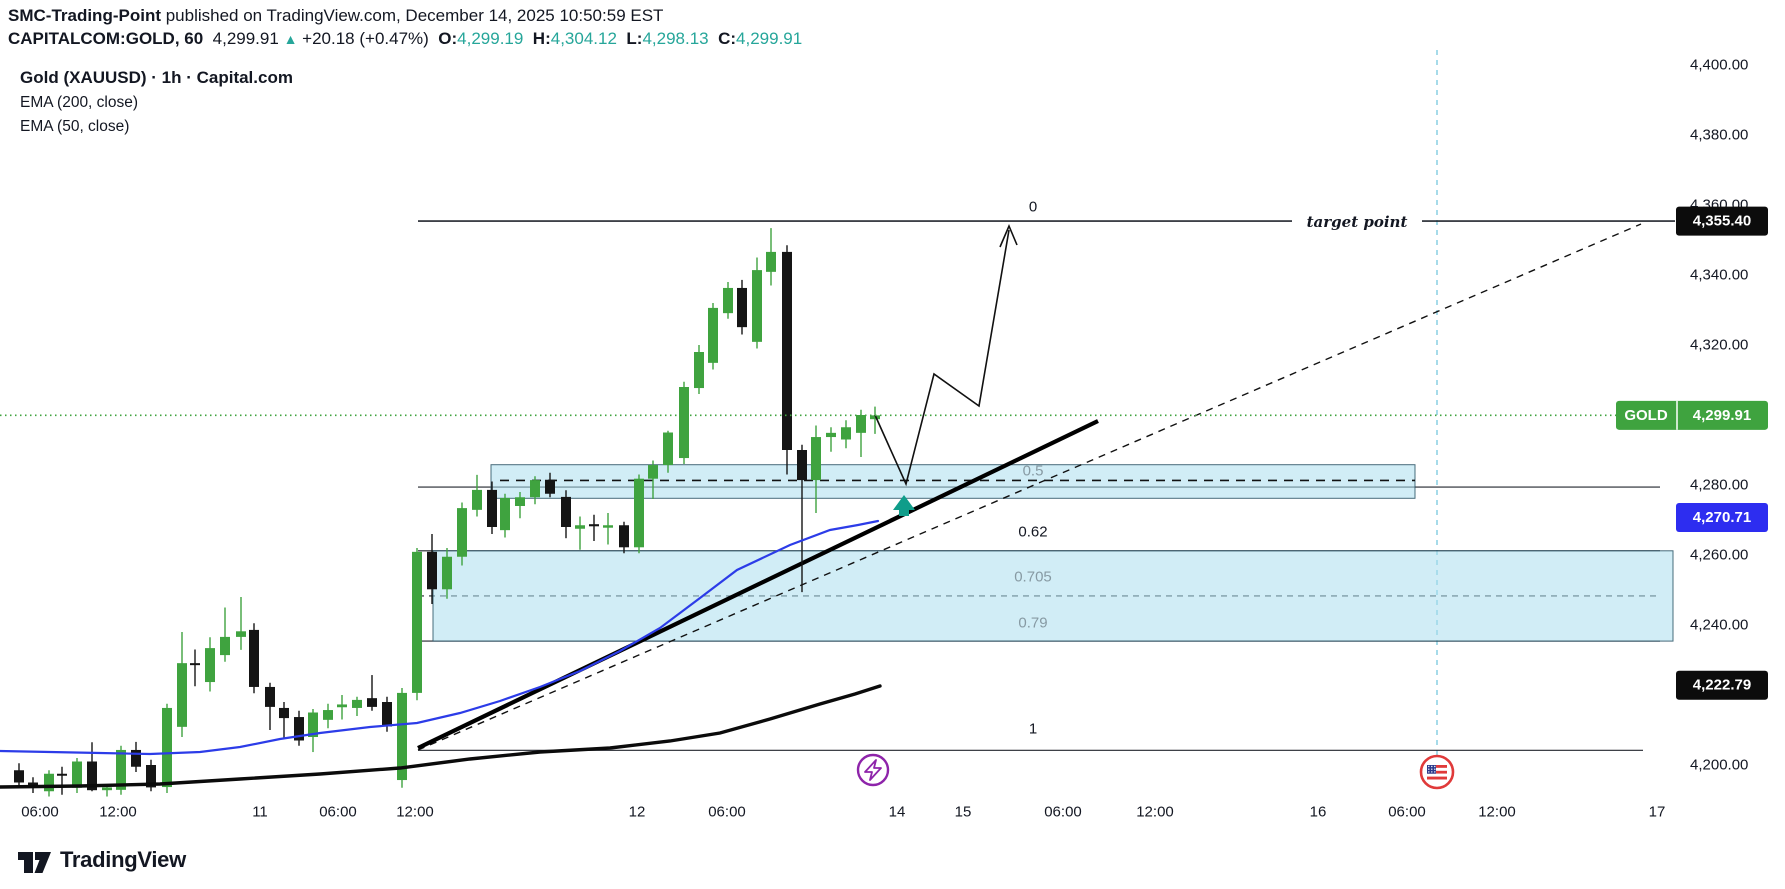 This screenshot has width=1785, height=889. Describe the element at coordinates (1657, 812) in the screenshot. I see `time-axis-label: 17` at that location.